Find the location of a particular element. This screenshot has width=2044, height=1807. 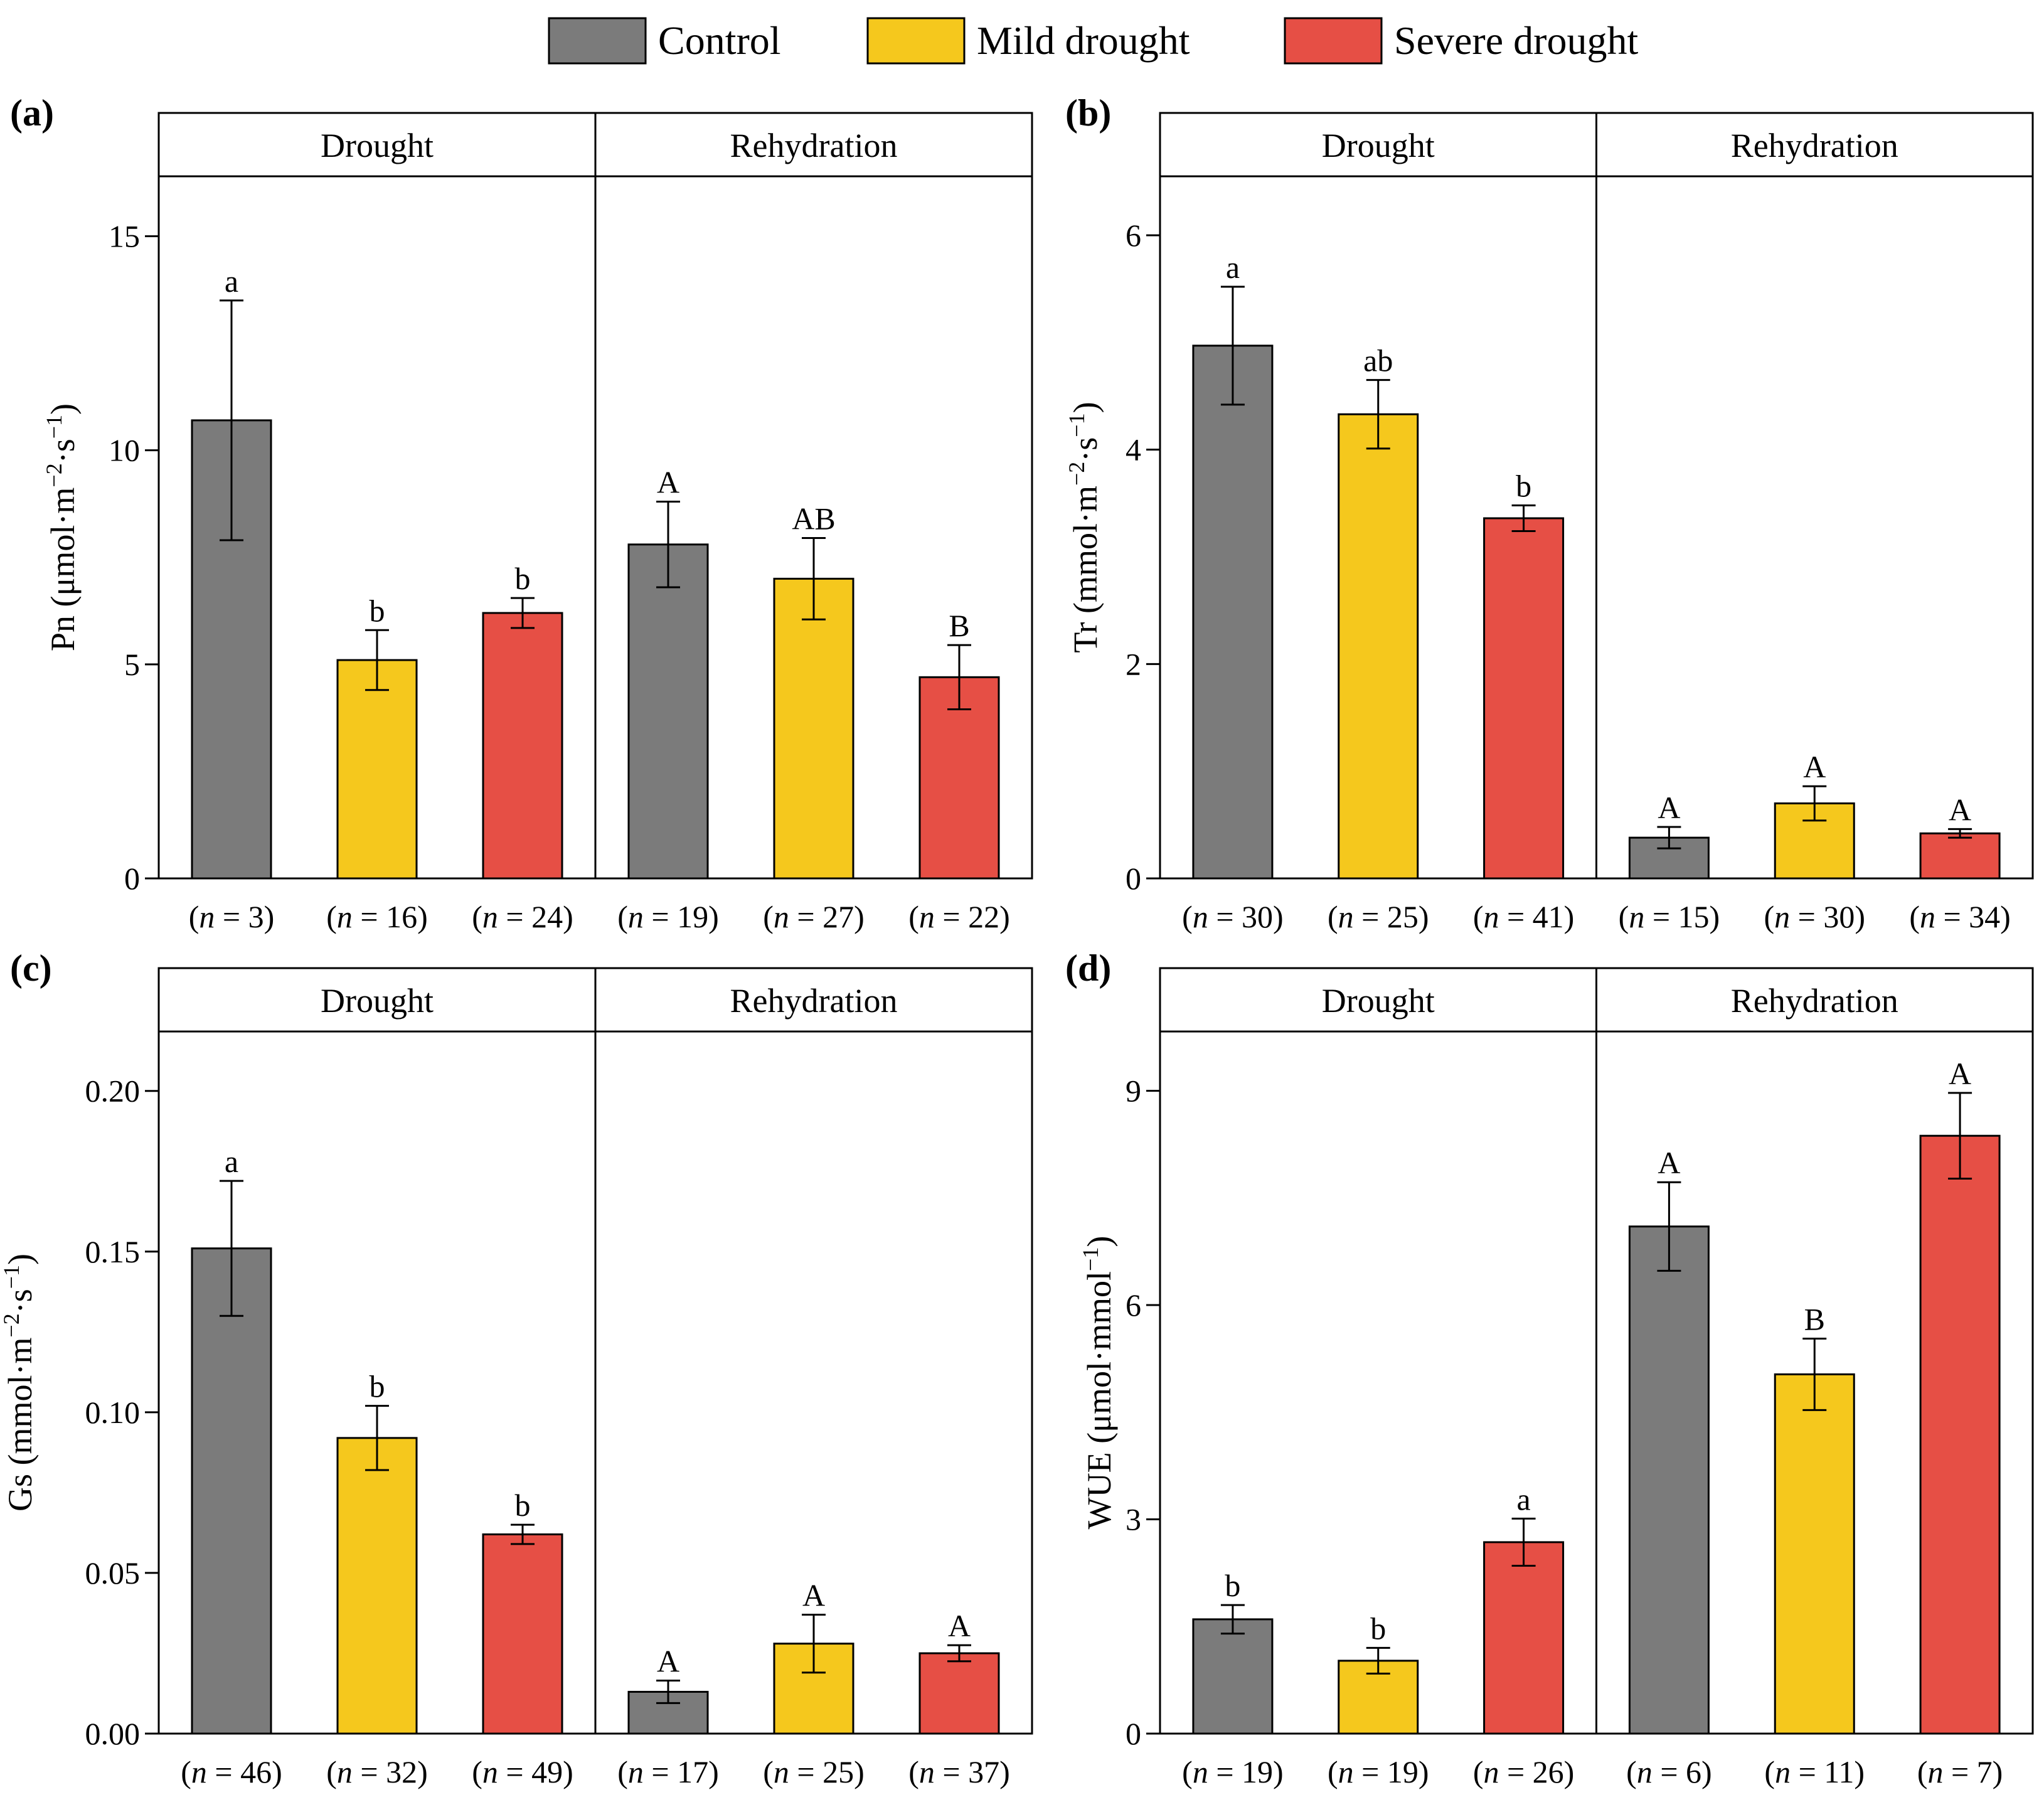

y-tick-label: 15 is located at coordinates (124, 236).